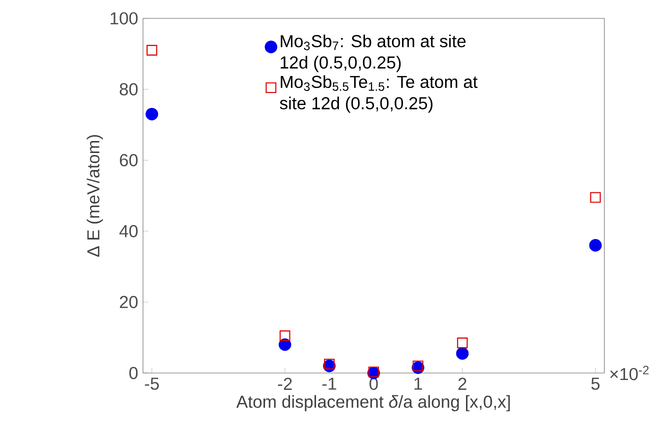  What do you see at coordinates (129, 89) in the screenshot?
I see `y-tick-label: 80` at bounding box center [129, 89].